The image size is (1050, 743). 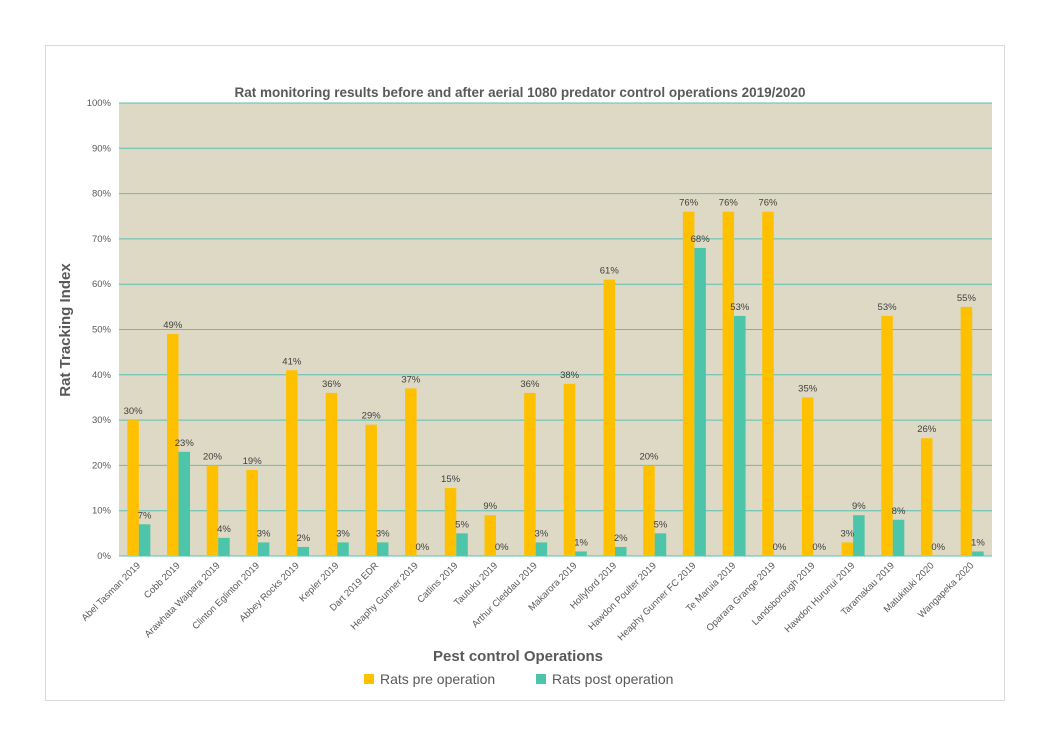 What do you see at coordinates (65, 330) in the screenshot?
I see `y-axis-title: Rat Tracking Index` at bounding box center [65, 330].